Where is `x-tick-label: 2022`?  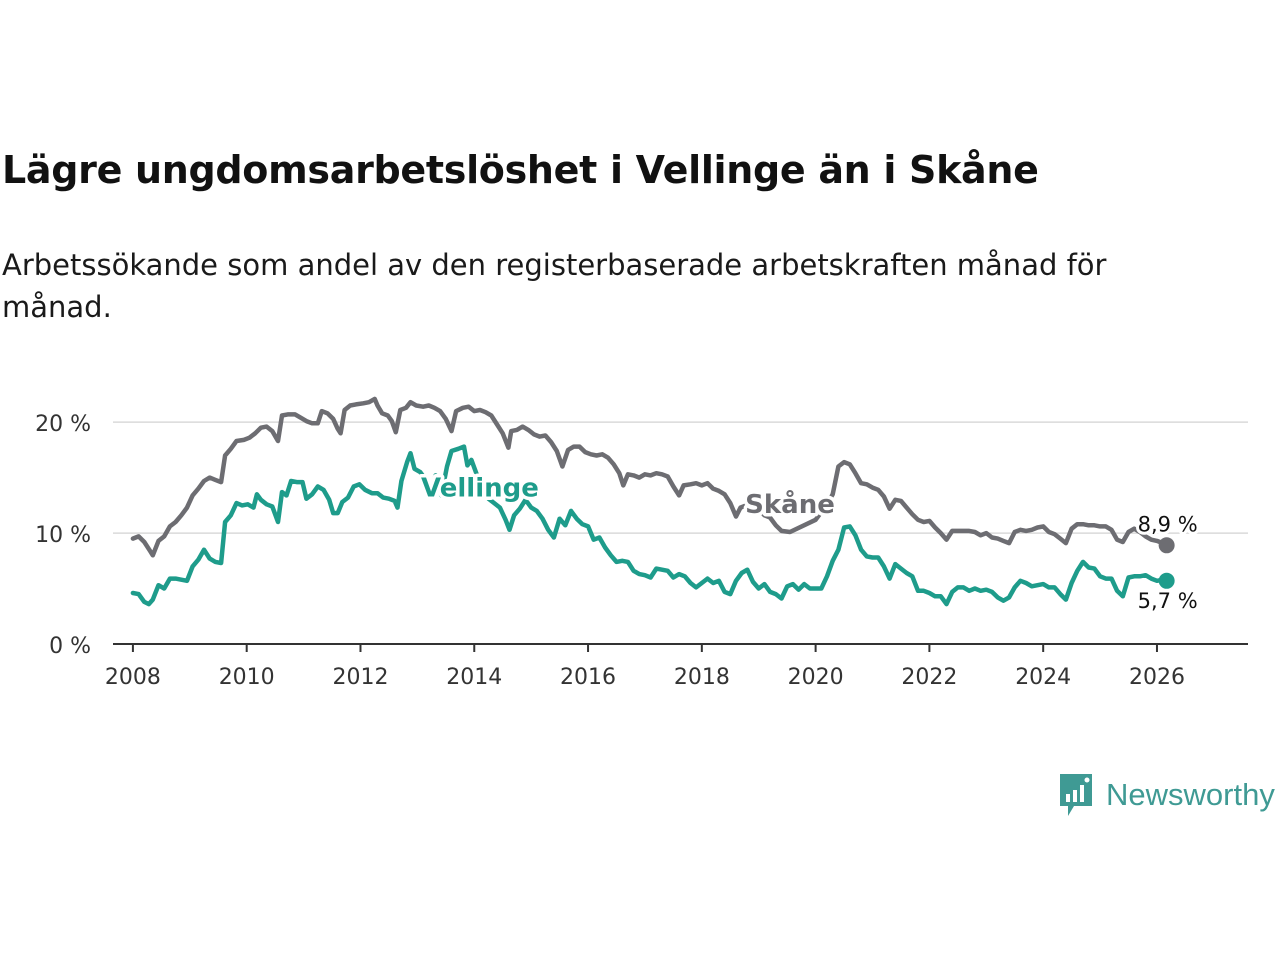 x-tick-label: 2022 is located at coordinates (929, 677).